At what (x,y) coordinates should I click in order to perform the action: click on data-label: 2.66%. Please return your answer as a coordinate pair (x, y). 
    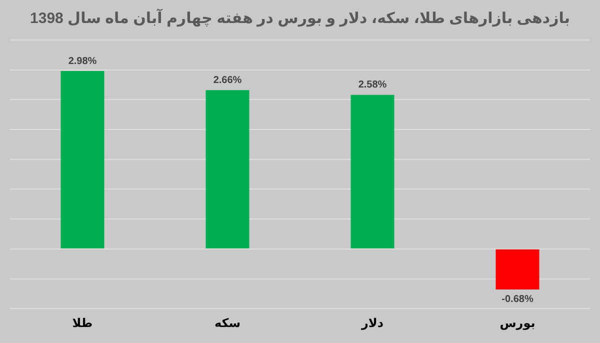
    Looking at the image, I should click on (227, 80).